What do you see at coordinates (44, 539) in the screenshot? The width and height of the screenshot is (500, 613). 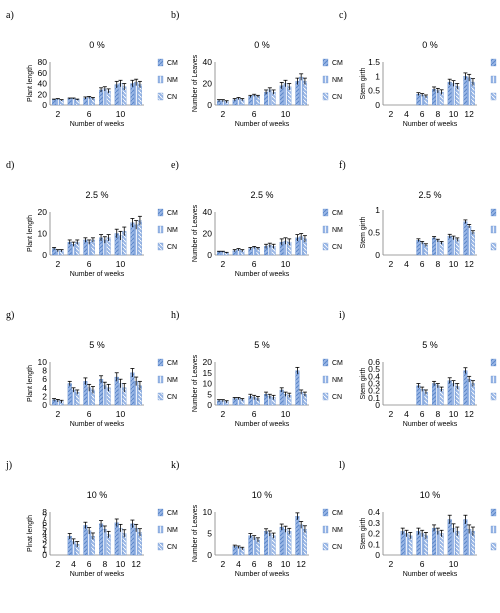 I see `y-tick-label: 3` at bounding box center [44, 539].